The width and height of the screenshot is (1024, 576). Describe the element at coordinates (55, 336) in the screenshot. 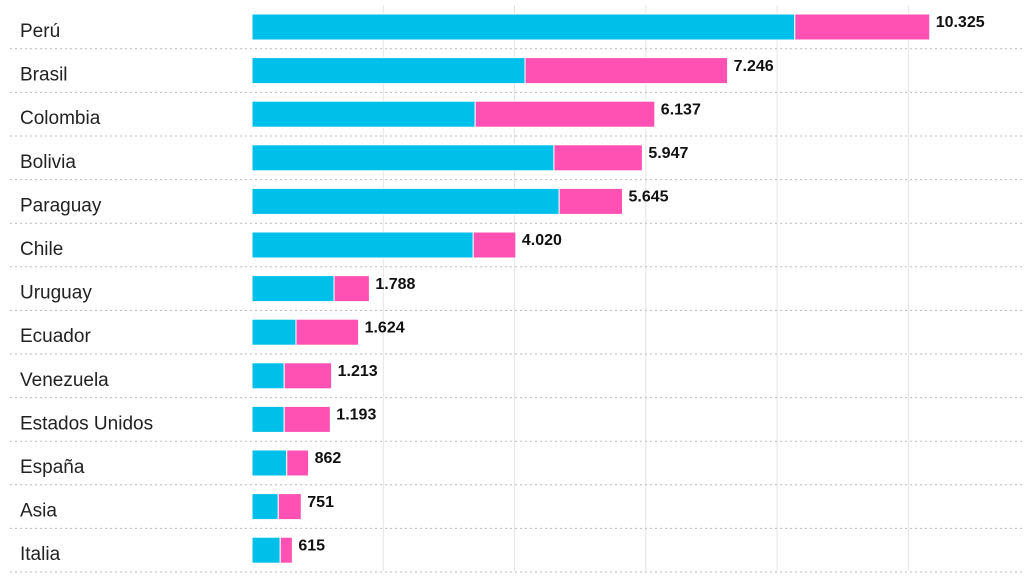

I see `category-label: Ecuador` at that location.